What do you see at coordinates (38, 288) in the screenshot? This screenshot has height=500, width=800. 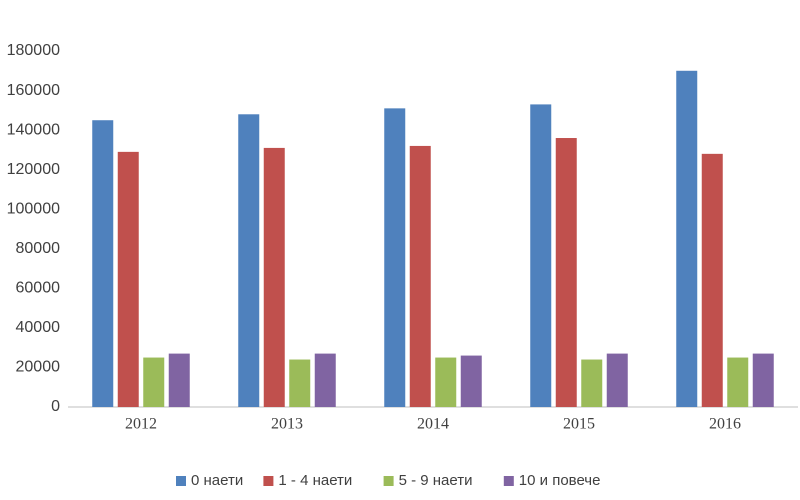 I see `y-tick-label: 60000` at bounding box center [38, 288].